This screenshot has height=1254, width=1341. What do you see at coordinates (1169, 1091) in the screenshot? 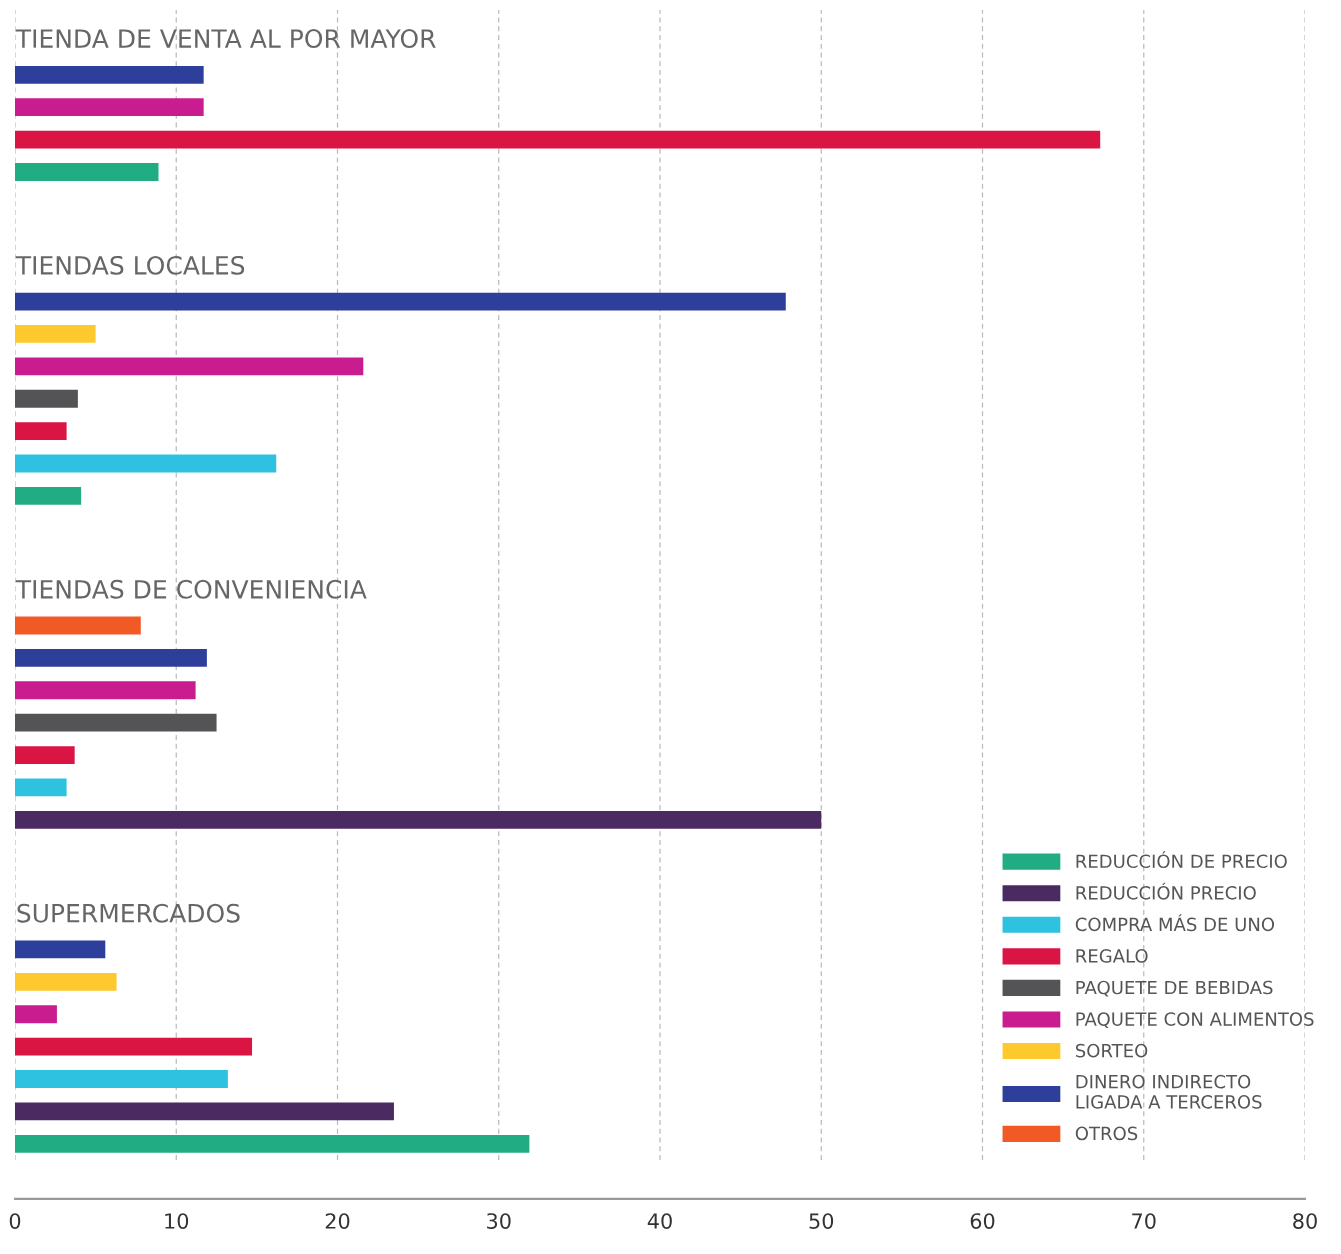
I see `legend-label: DINERO INDIRECTO LIGADA A TERCEROS` at bounding box center [1169, 1091].